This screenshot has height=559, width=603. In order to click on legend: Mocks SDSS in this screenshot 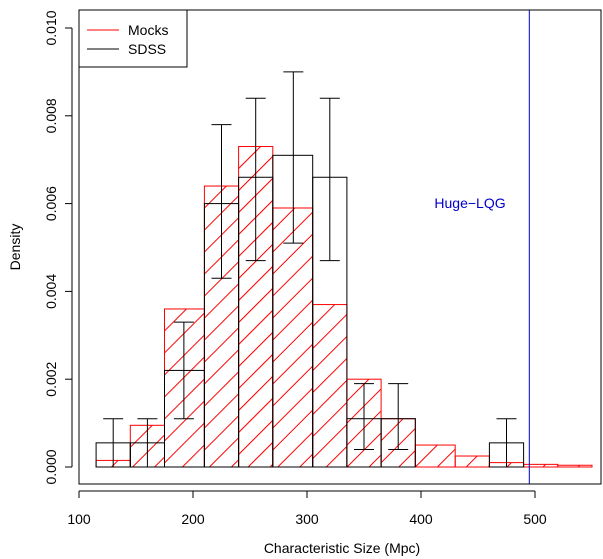, I will do `click(133, 38)`.